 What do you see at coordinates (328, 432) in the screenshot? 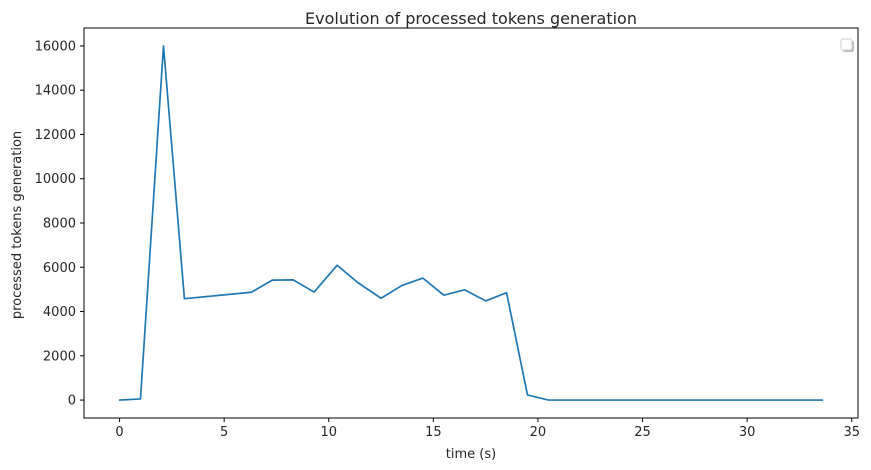
I see `x-tick-label: 10` at bounding box center [328, 432].